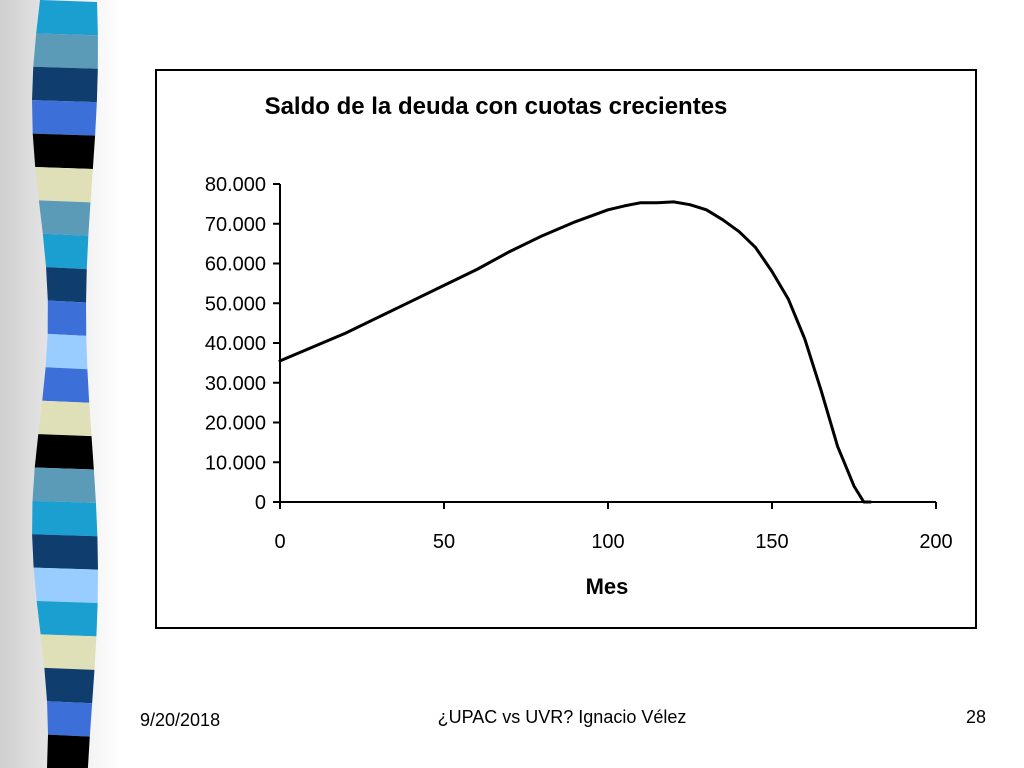 This screenshot has width=1024, height=768. What do you see at coordinates (235, 384) in the screenshot?
I see `y-tick-label: 30.000` at bounding box center [235, 384].